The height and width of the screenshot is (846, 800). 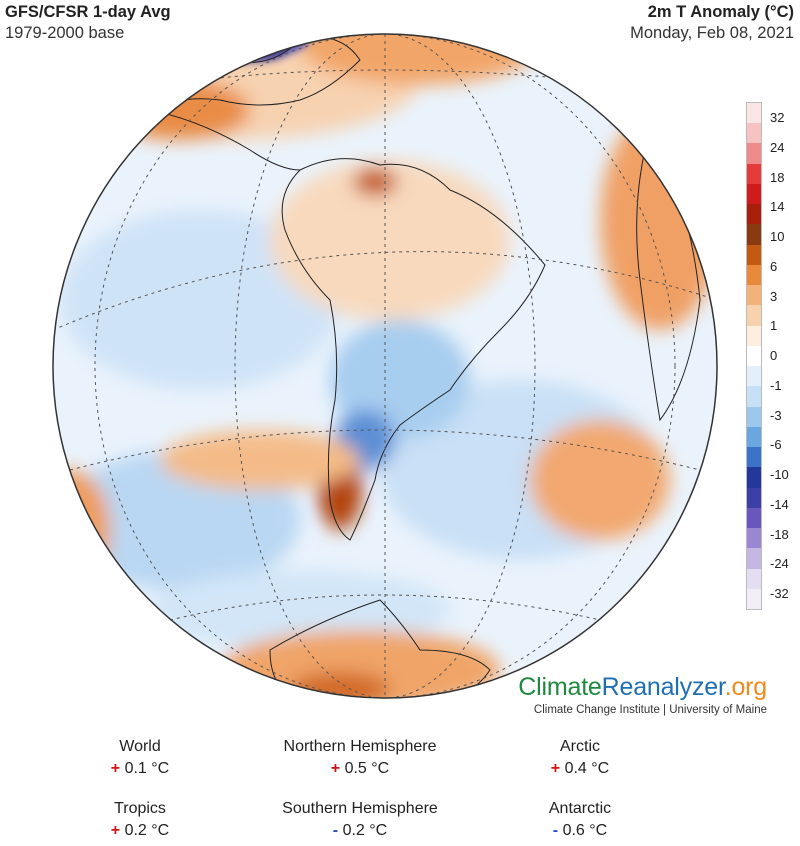 What do you see at coordinates (360, 746) in the screenshot?
I see `stat-name: Northern Hemisphere` at bounding box center [360, 746].